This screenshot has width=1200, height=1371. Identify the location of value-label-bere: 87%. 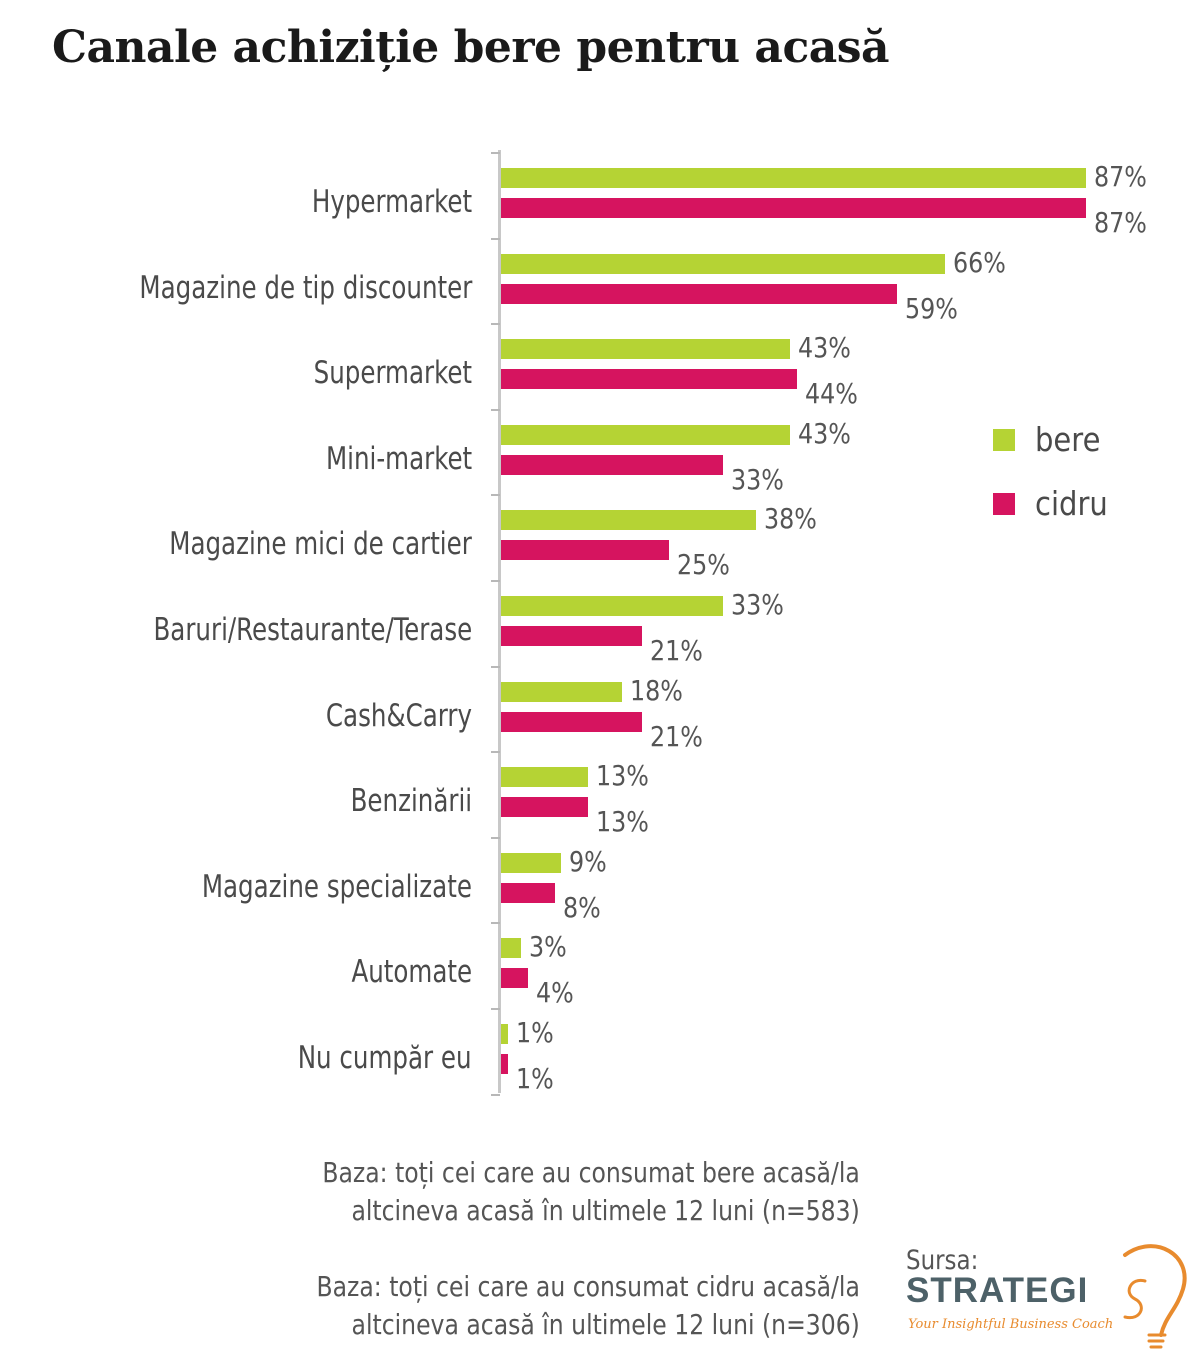
(1120, 176).